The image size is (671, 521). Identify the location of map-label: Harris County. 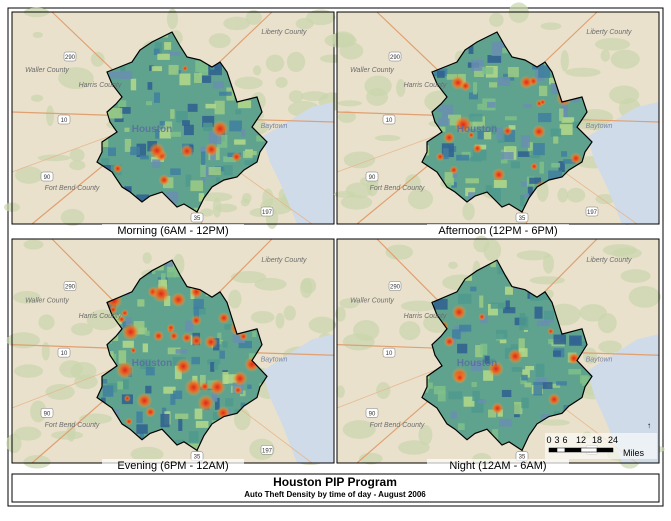
(100, 316).